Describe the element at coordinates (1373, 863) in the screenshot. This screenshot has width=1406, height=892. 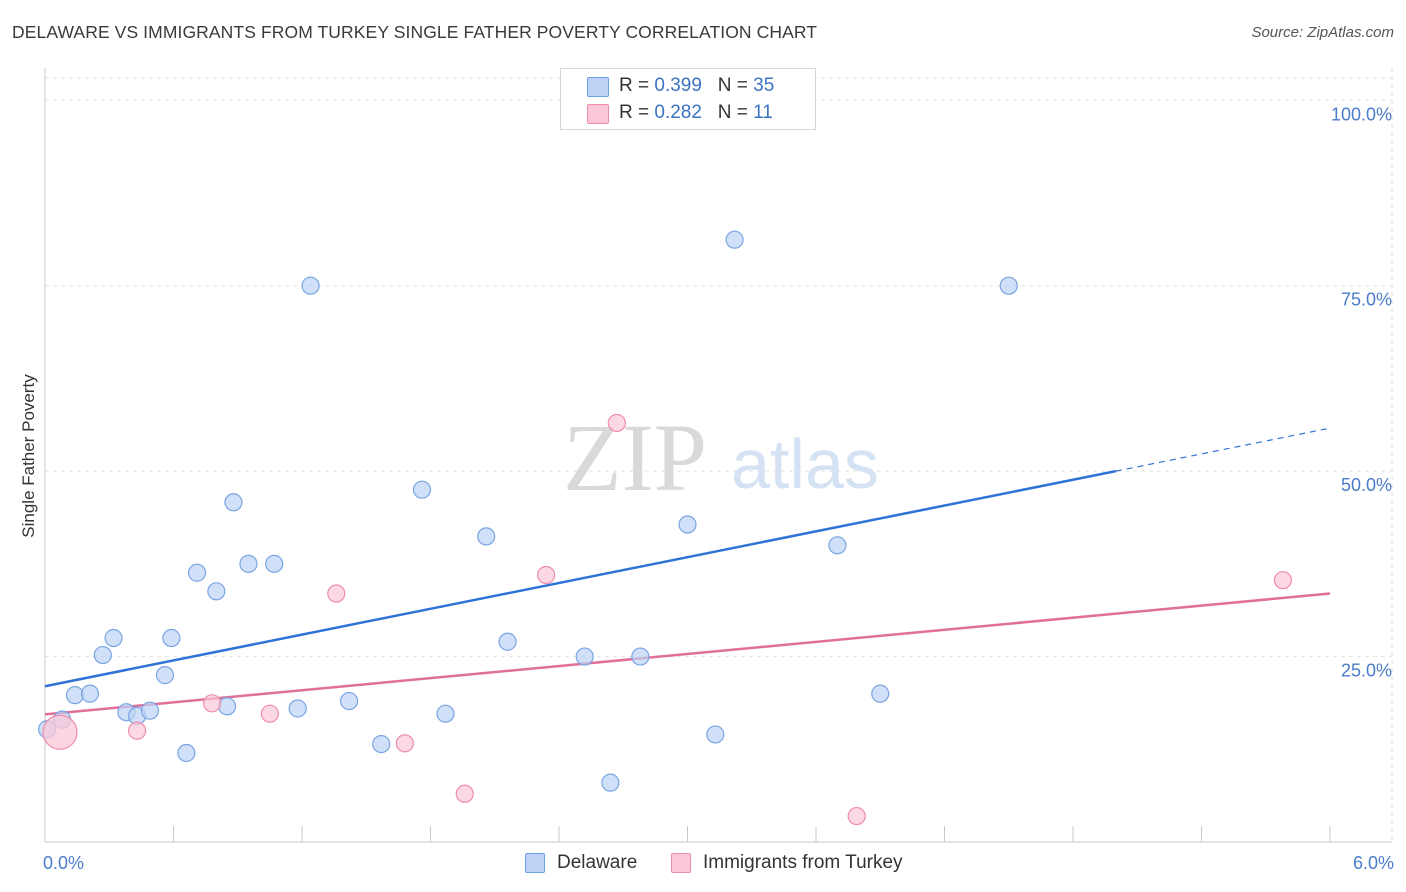
I see `x-tick-label-max: 6.0%` at that location.